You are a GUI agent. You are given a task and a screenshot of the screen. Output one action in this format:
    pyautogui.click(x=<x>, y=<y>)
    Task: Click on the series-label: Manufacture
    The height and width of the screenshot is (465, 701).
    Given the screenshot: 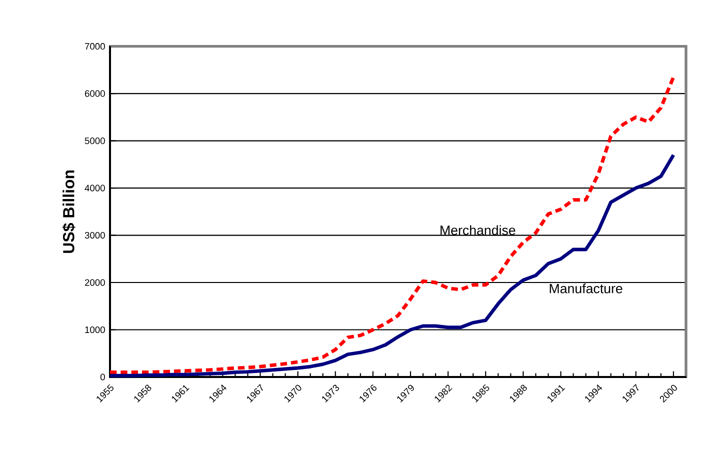 What is the action you would take?
    pyautogui.click(x=586, y=288)
    